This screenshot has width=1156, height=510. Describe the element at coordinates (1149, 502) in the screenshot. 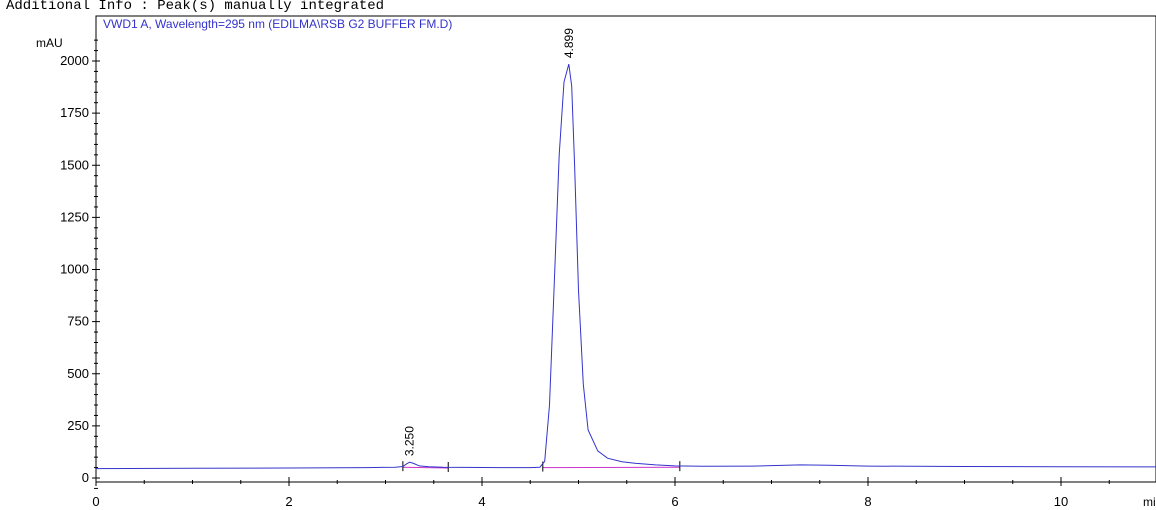

I see `x-axis-label: mi` at that location.